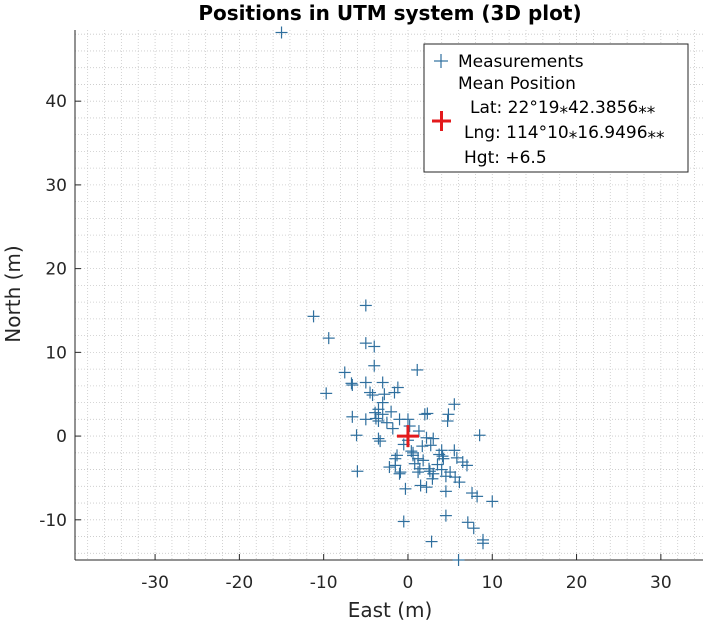 The height and width of the screenshot is (623, 707). I want to click on legend-mean-label: Mean Position, so click(517, 84).